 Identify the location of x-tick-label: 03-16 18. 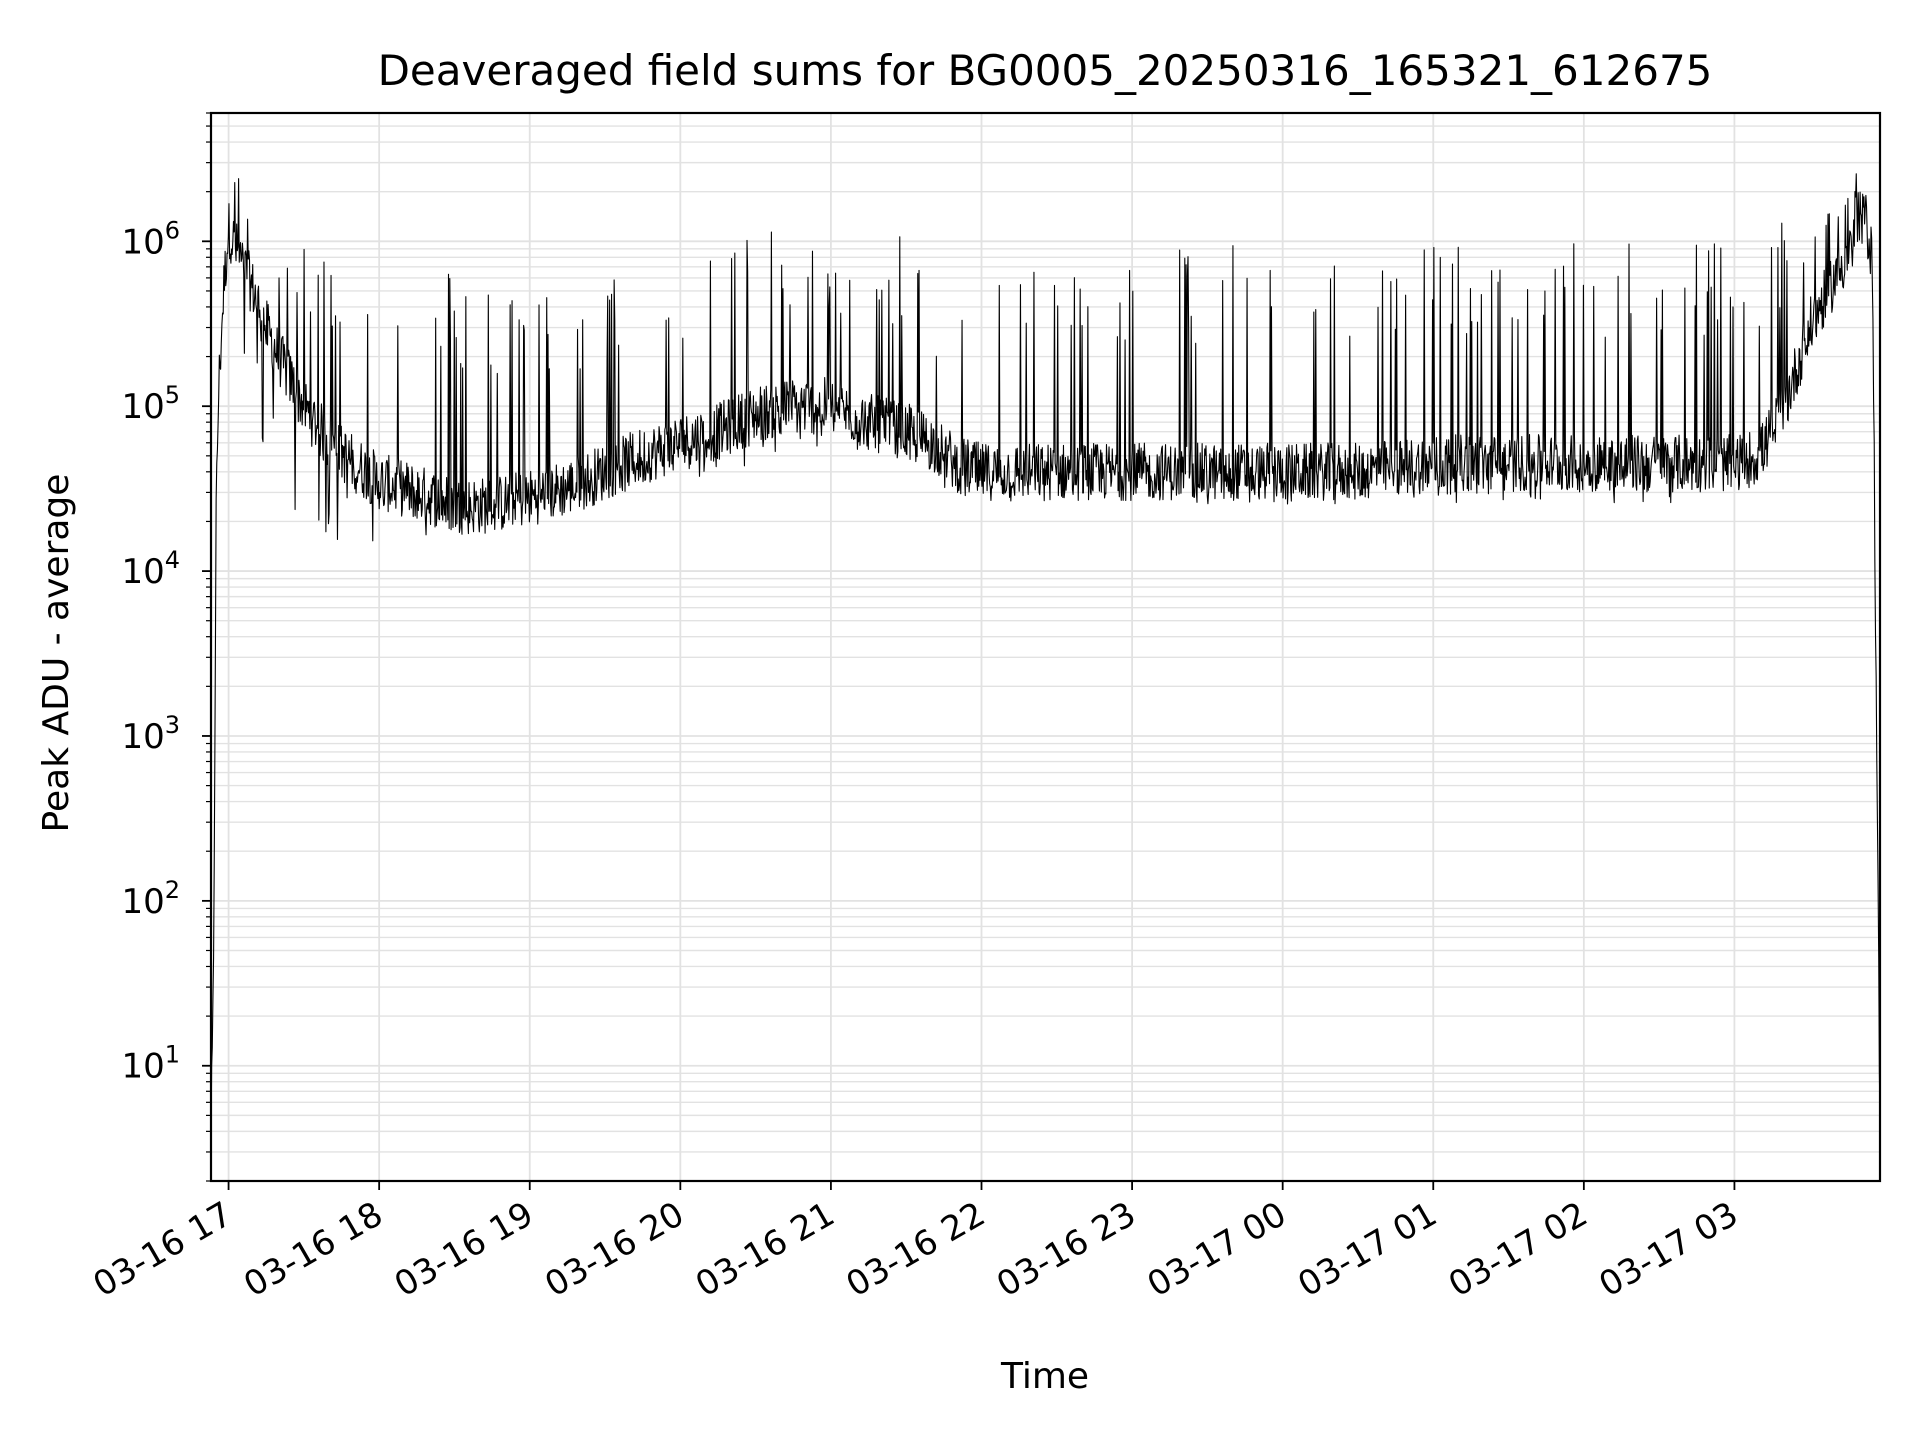
(313, 1249).